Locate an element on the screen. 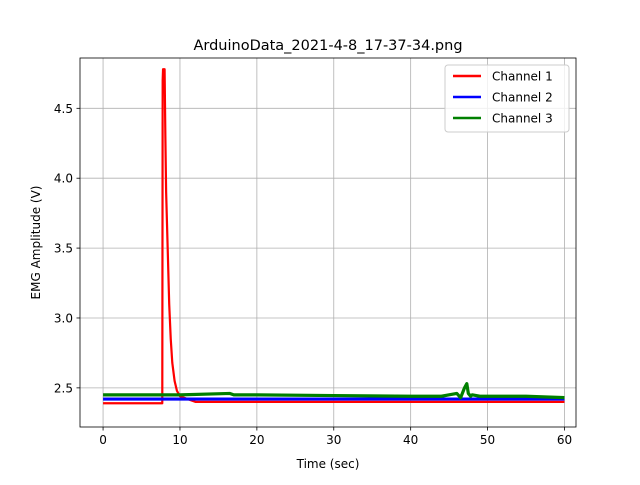  x-tick-label: 0 is located at coordinates (103, 440).